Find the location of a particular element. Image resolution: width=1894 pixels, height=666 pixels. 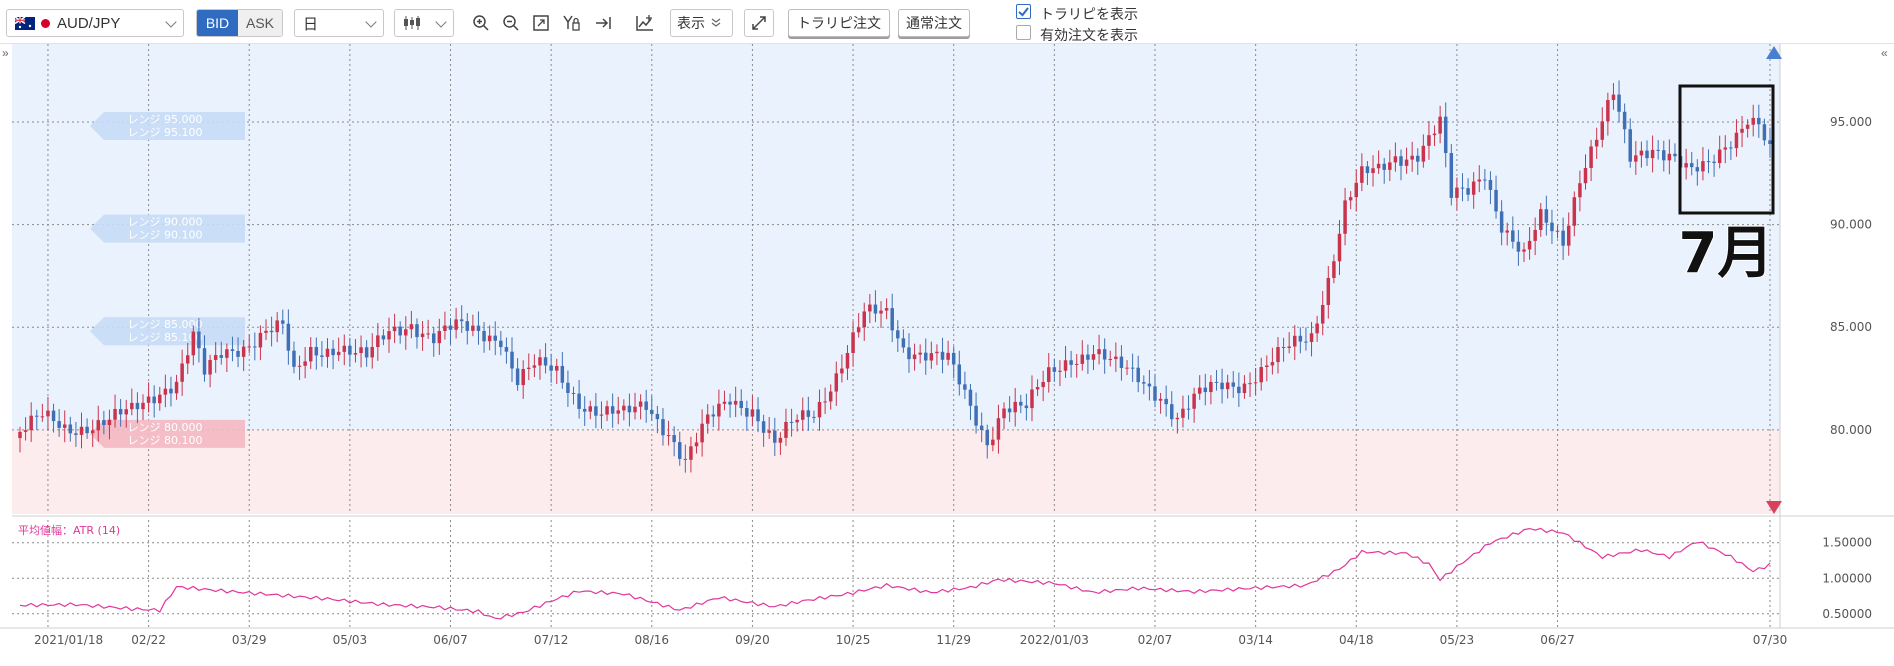

indicator-button is located at coordinates (645, 23).